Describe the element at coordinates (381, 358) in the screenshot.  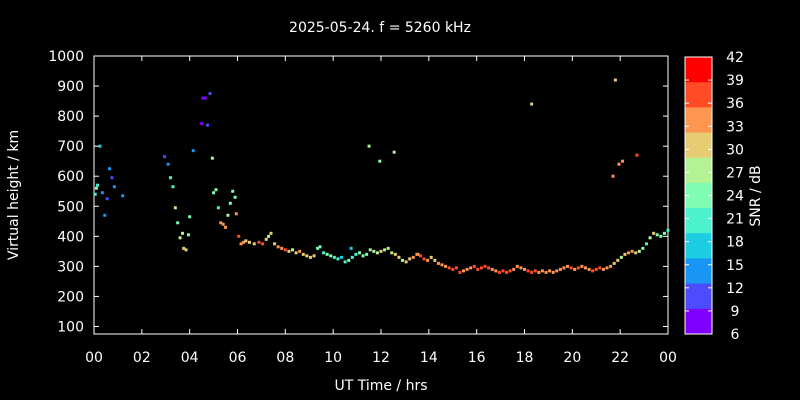
I see `x-tick-label: 12` at that location.